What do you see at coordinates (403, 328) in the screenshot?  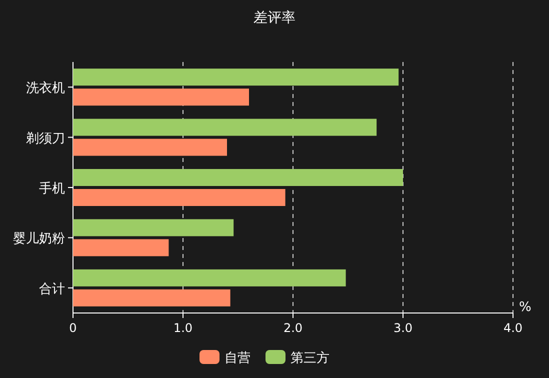 I see `x-tick-label: 3.0` at bounding box center [403, 328].